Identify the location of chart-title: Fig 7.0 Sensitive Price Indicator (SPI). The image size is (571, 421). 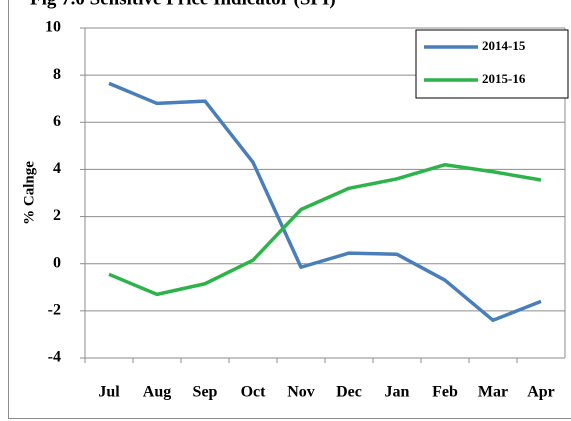
(183, 4).